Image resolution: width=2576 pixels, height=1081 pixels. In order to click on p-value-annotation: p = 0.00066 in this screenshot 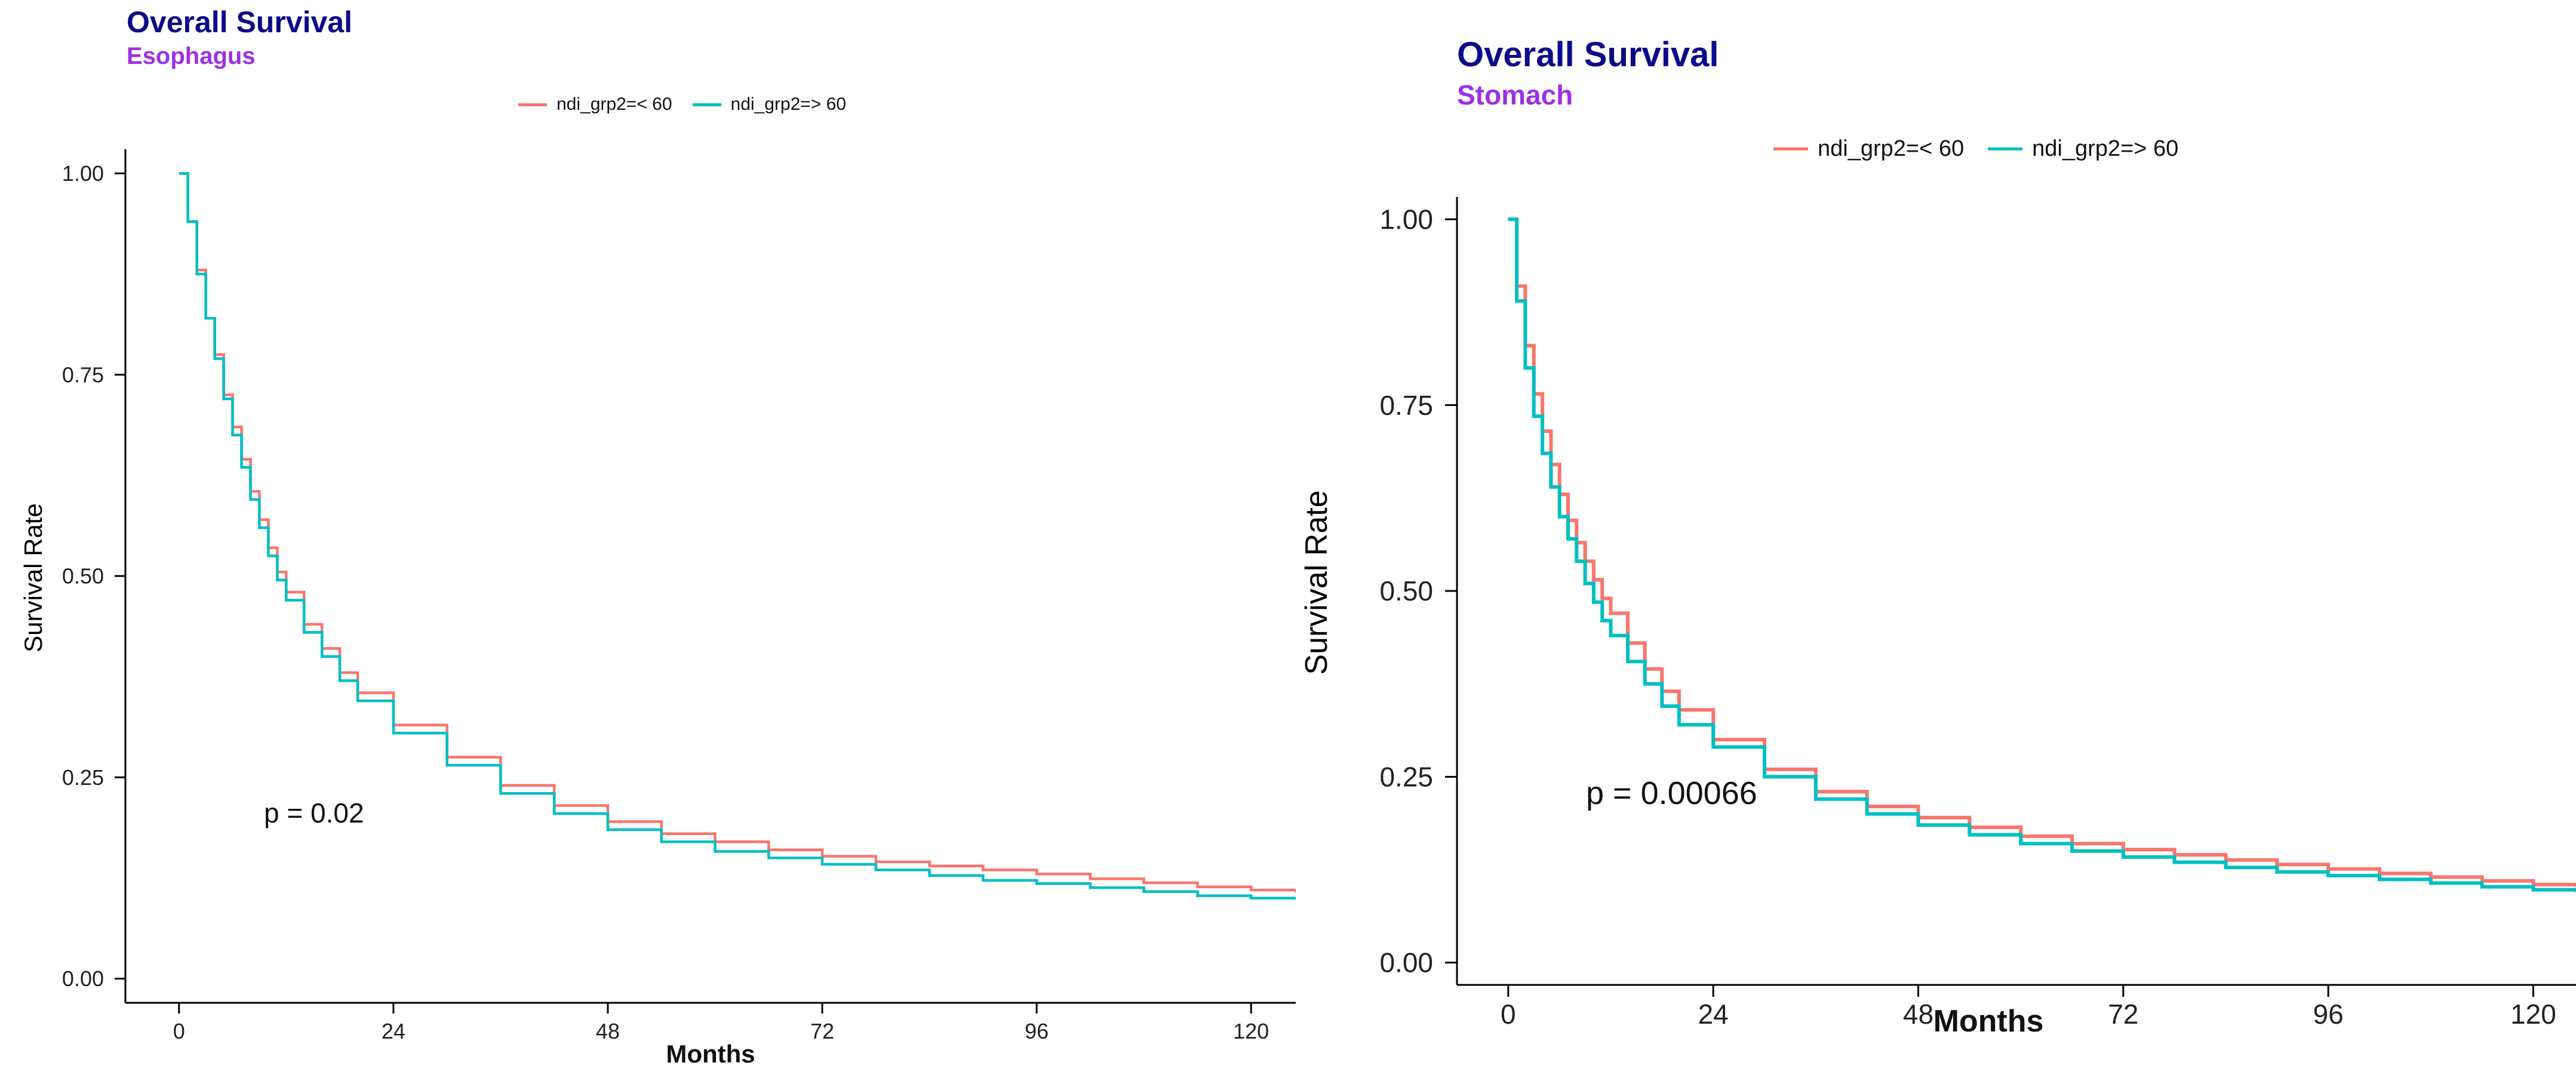, I will do `click(1671, 793)`.